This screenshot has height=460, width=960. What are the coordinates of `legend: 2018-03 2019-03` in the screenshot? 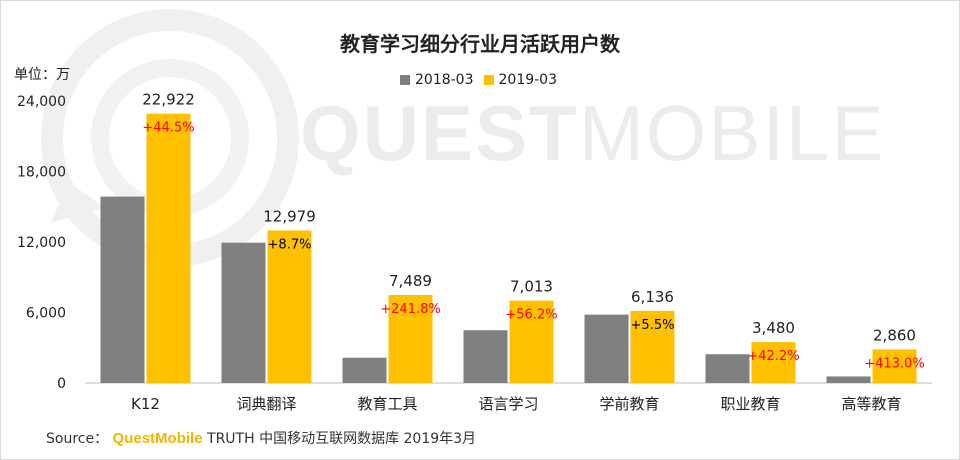 It's located at (483, 80).